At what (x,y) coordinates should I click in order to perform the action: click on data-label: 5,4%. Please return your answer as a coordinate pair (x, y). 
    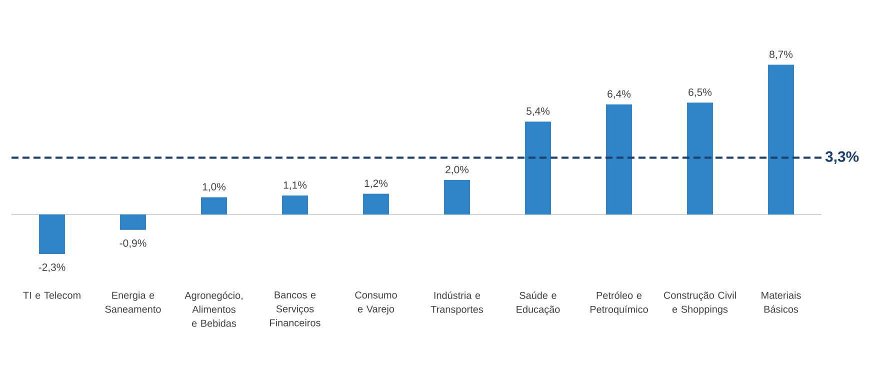
    Looking at the image, I should click on (538, 111).